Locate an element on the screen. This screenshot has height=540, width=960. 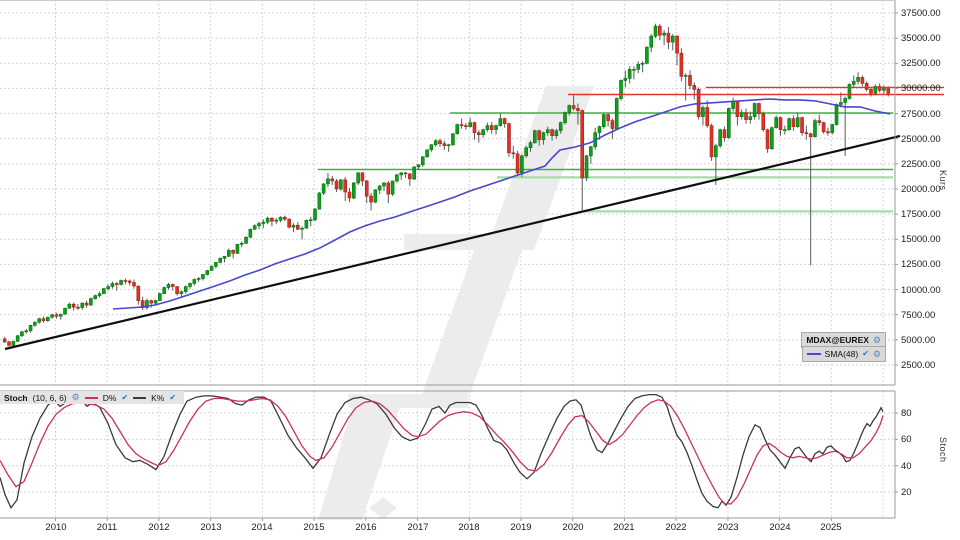
stoch-legend: Stoch (10, 6, 6) ⚙ D% ✔ K% ✔ is located at coordinates (92, 397).